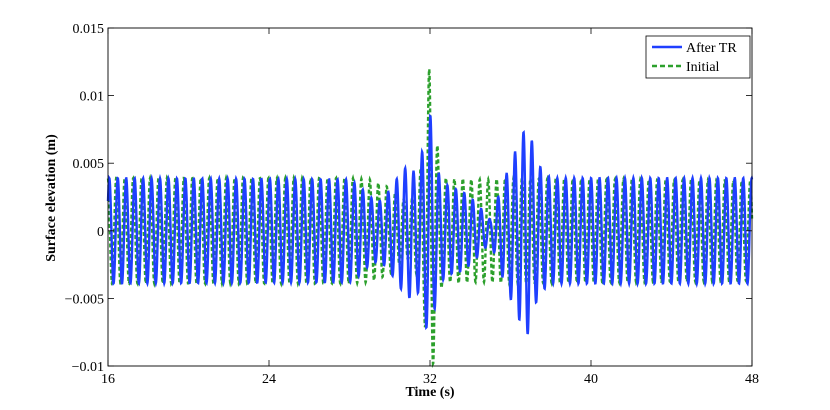  What do you see at coordinates (89, 164) in the screenshot?
I see `y-tick-label: 0.005` at bounding box center [89, 164].